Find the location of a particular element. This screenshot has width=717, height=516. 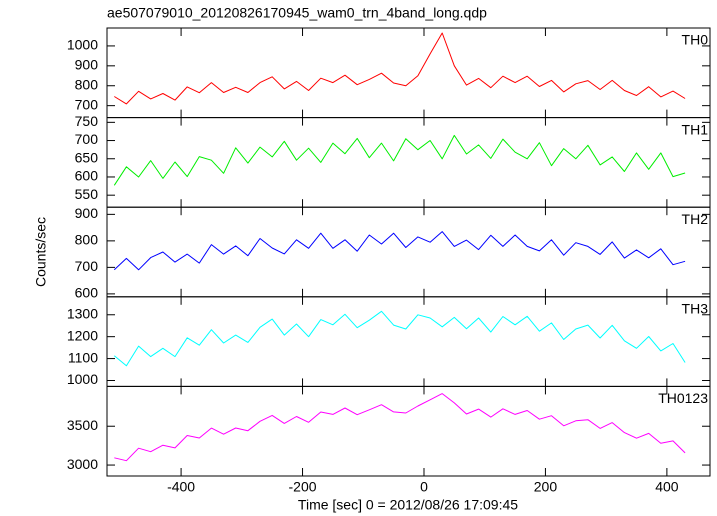

x-tick-label: -400 is located at coordinates (181, 487).